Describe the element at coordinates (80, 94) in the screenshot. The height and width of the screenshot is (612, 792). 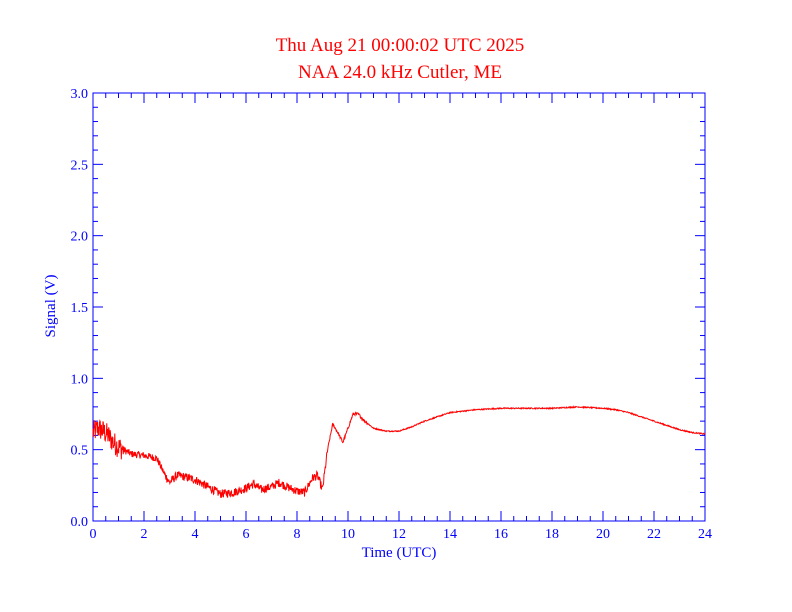
I see `y-tick-label: 3.0` at that location.